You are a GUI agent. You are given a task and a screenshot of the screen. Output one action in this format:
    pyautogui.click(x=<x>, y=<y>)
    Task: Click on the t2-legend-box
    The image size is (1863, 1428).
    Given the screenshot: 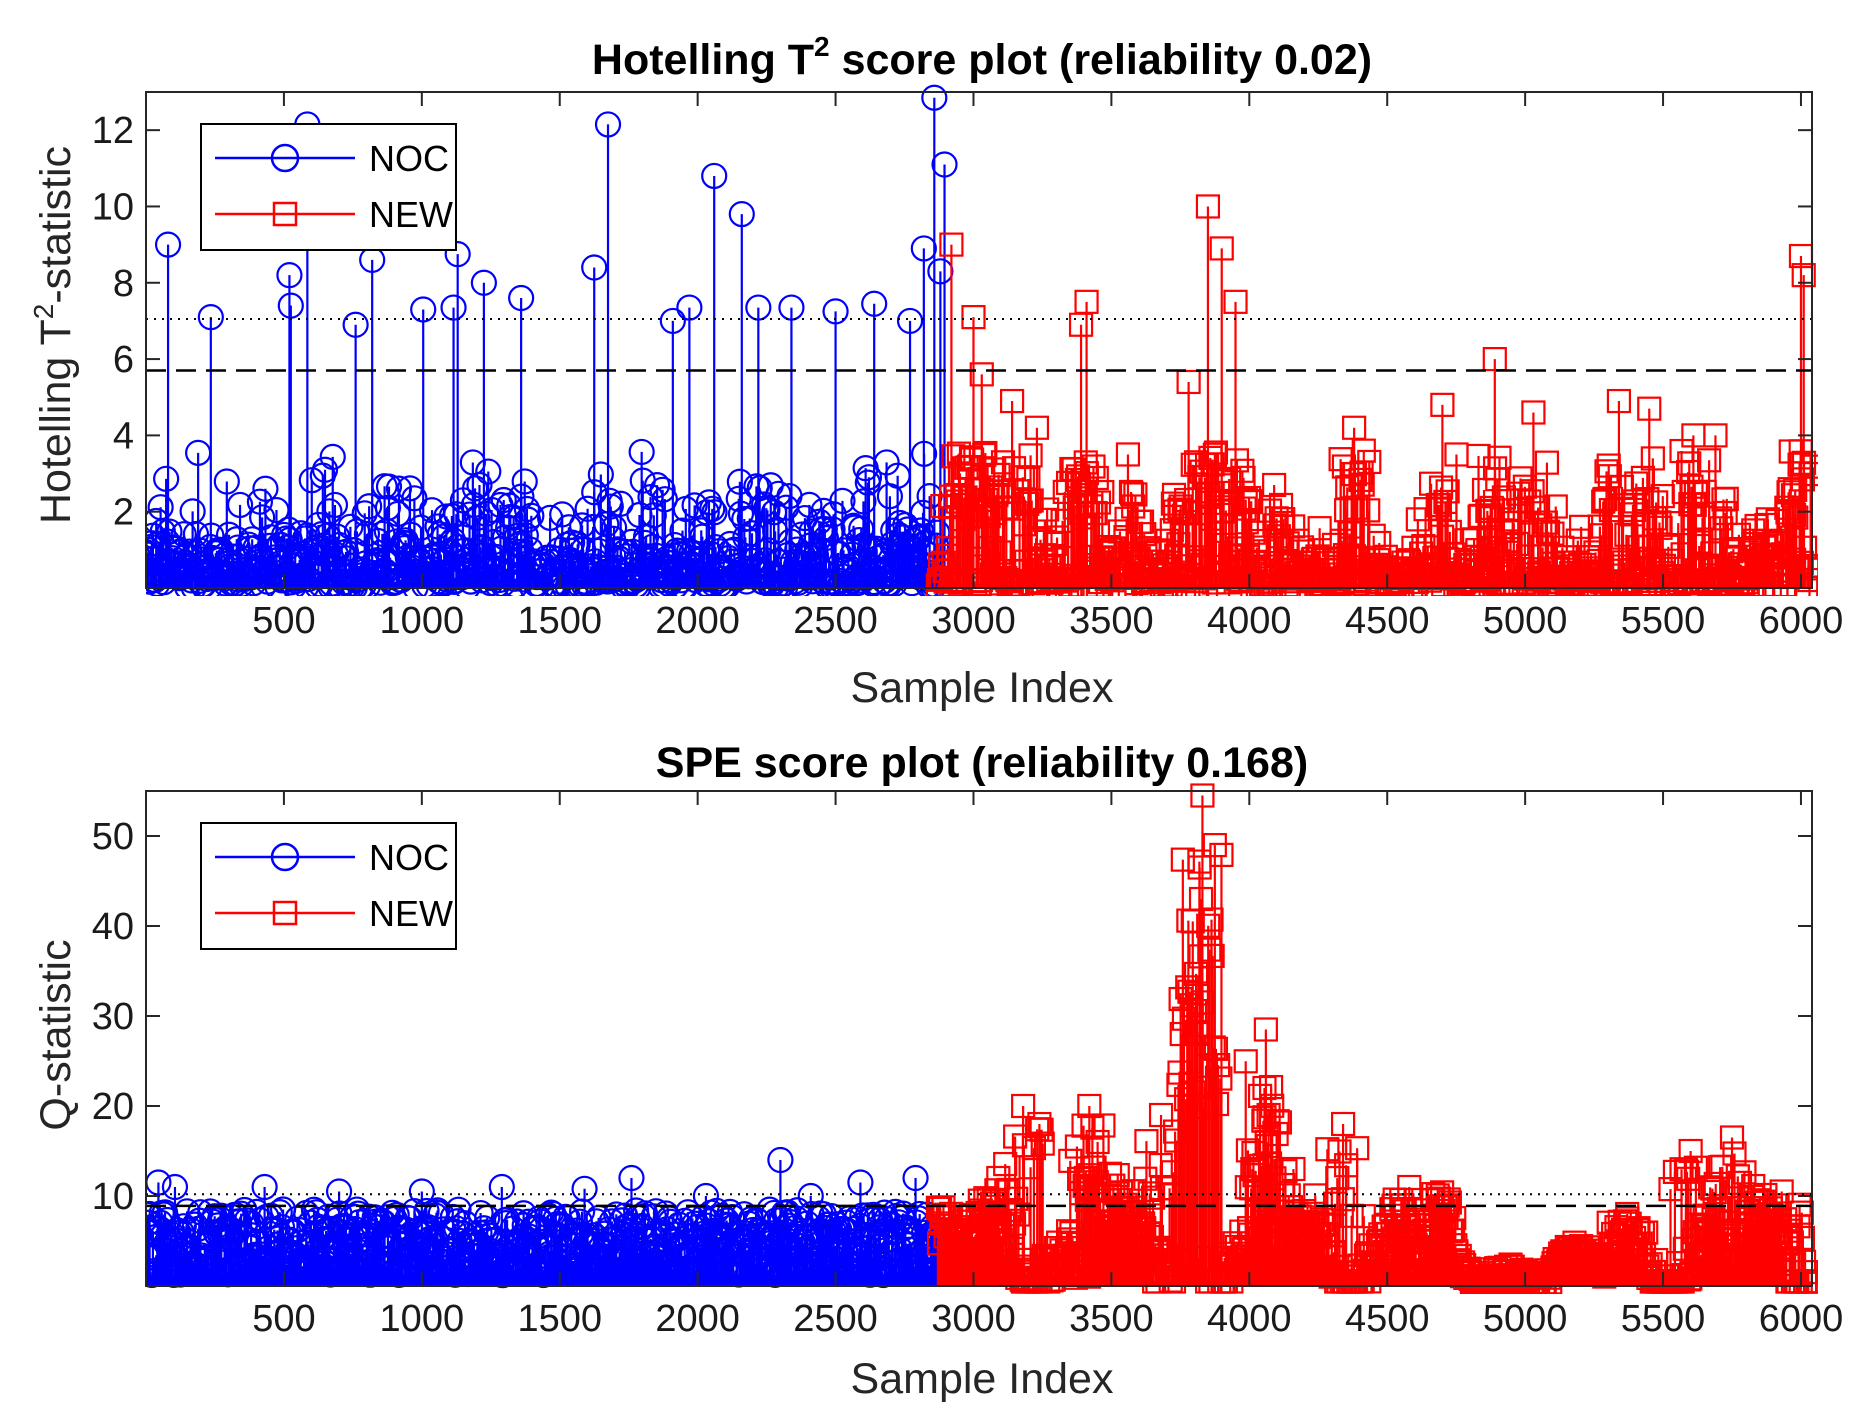 What is the action you would take?
    pyautogui.click(x=328, y=187)
    